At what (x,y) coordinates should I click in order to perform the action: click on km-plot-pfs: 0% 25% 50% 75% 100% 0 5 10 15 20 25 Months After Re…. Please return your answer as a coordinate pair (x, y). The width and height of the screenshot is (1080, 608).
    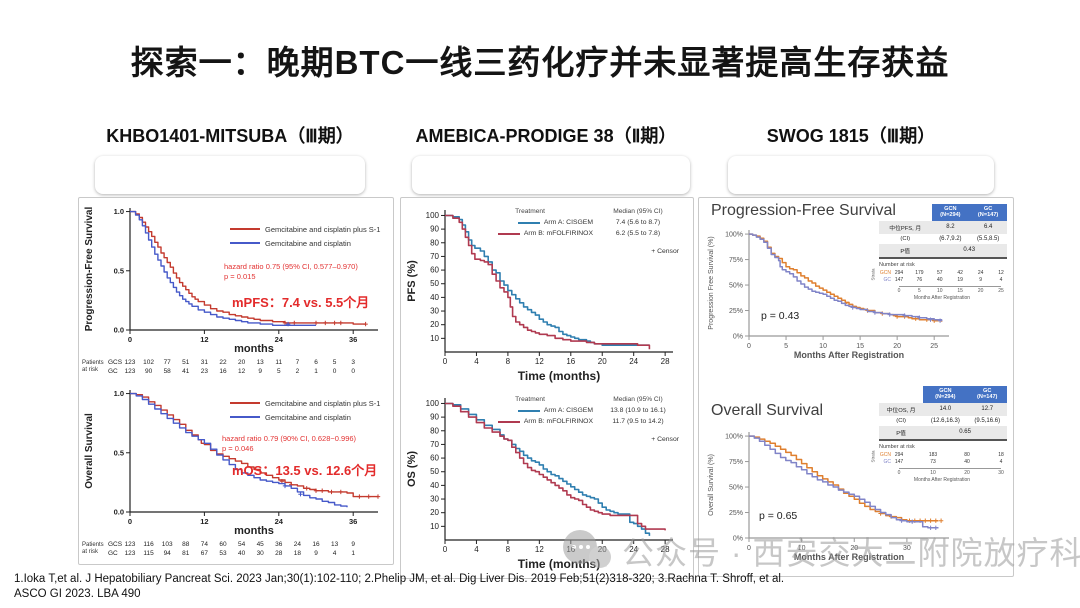
    Looking at the image, I should click on (829, 295).